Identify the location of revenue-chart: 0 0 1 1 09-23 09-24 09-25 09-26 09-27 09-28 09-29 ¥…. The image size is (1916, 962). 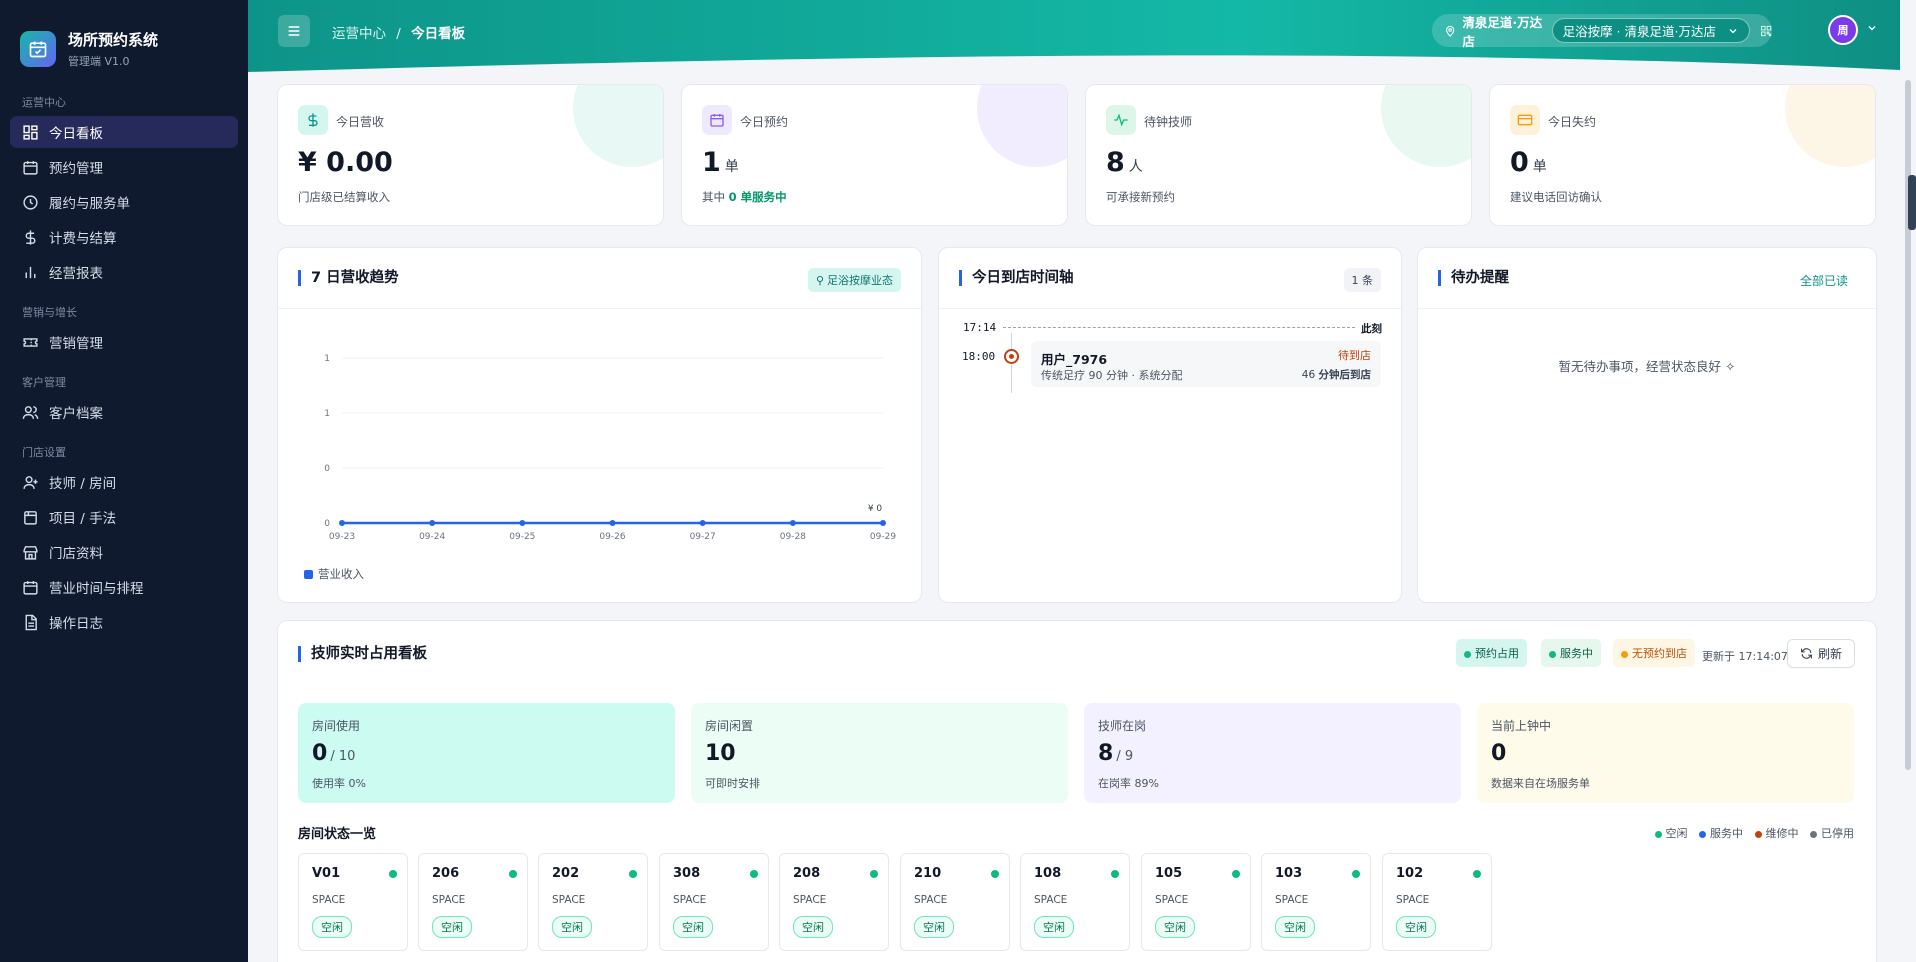
(610, 448).